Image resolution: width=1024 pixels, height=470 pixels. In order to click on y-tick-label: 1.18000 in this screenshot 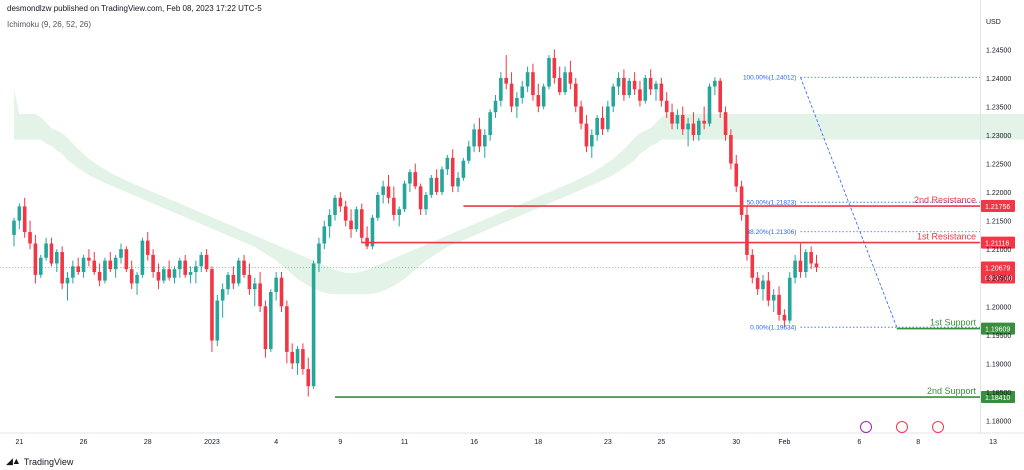, I will do `click(998, 421)`.